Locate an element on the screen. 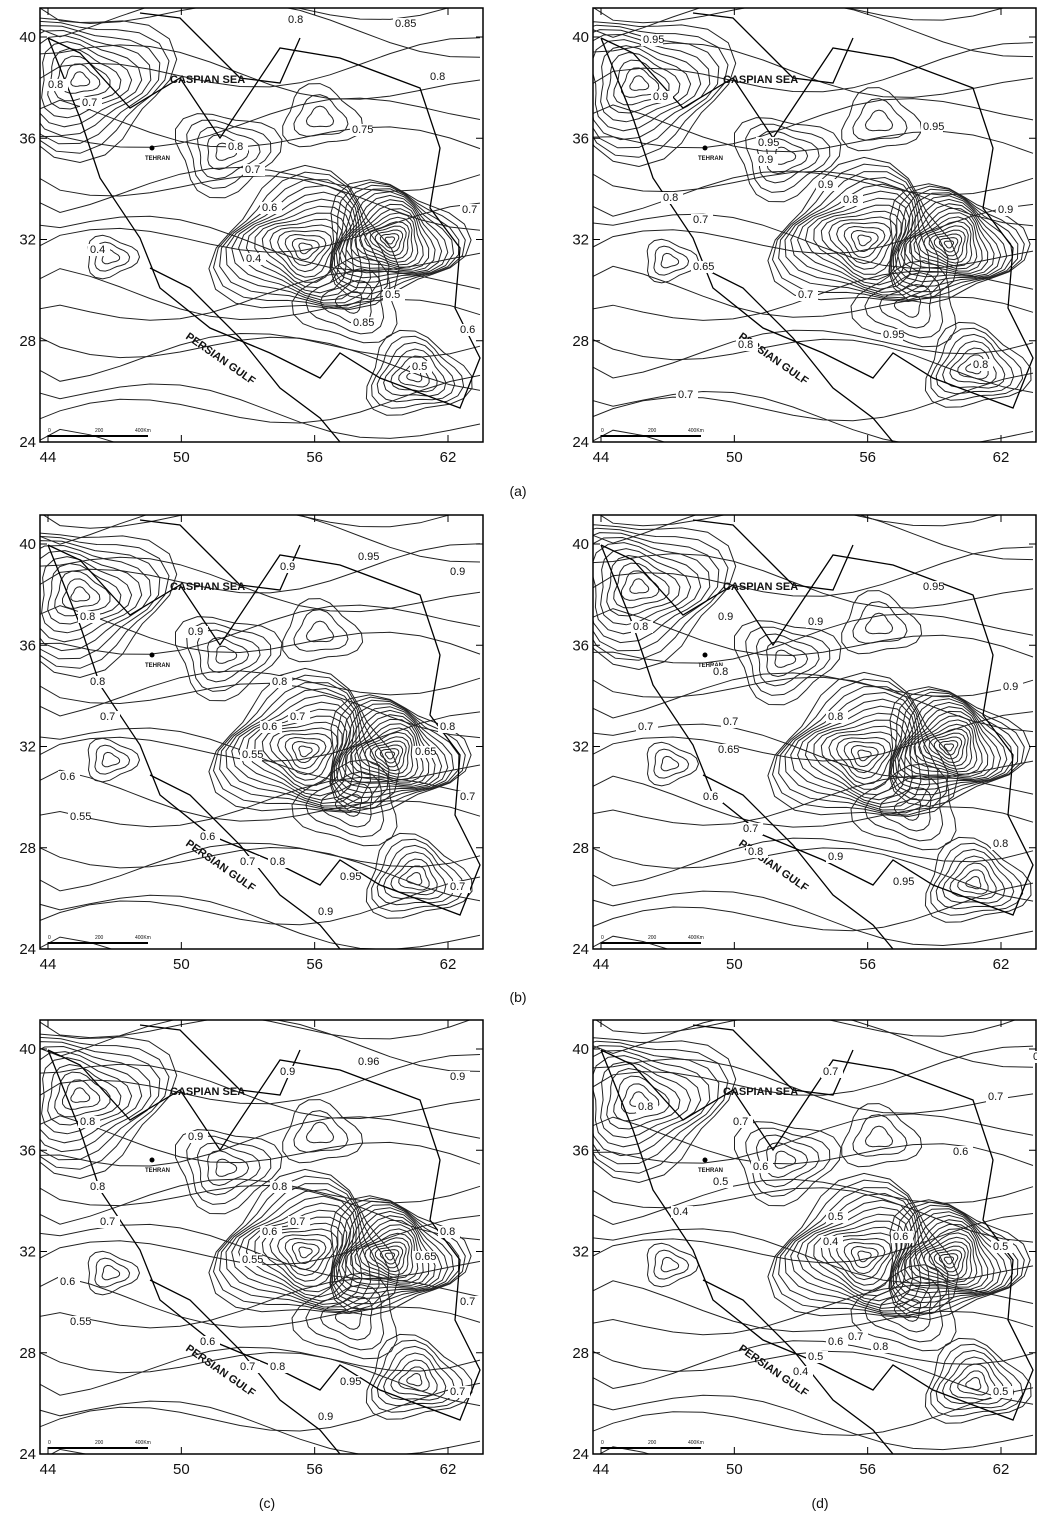 The width and height of the screenshot is (1037, 1522). x-tick-label: 44 is located at coordinates (601, 1469).